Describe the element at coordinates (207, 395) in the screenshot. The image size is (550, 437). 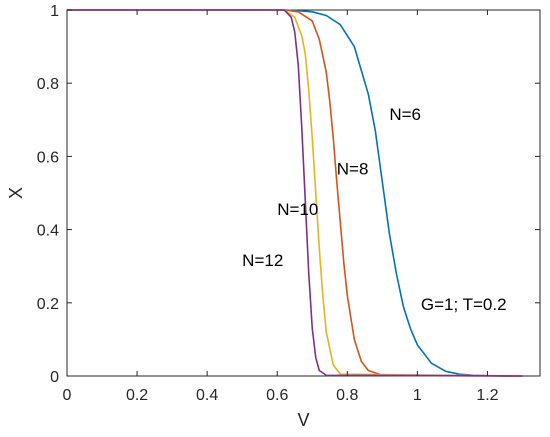
I see `x-tick-label: 0.4` at that location.